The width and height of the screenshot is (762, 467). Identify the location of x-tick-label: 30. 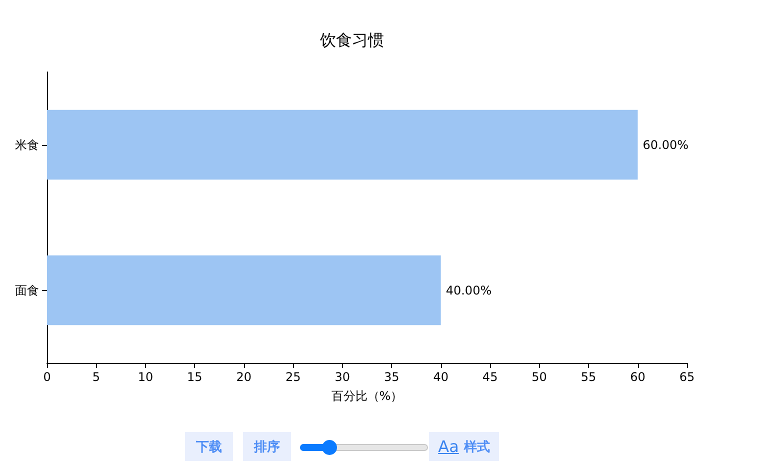
(342, 377).